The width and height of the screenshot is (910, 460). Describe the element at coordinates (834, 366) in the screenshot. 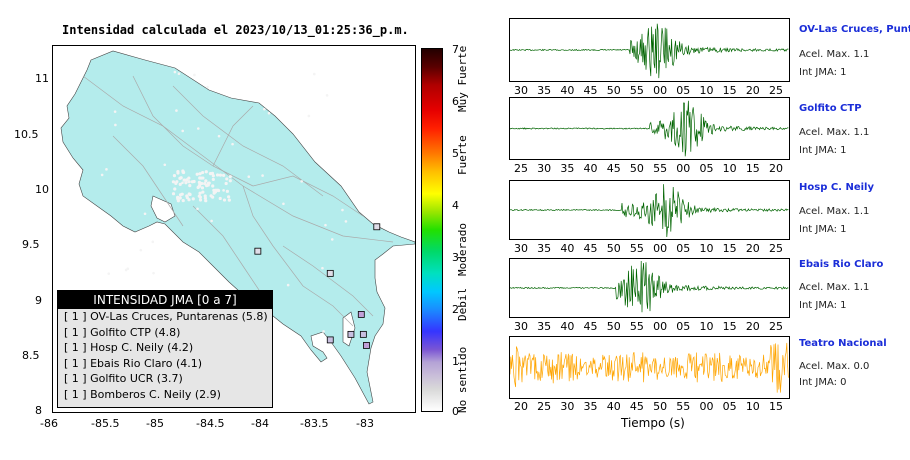

I see `station-accel: Acel. Max. 0.0` at that location.